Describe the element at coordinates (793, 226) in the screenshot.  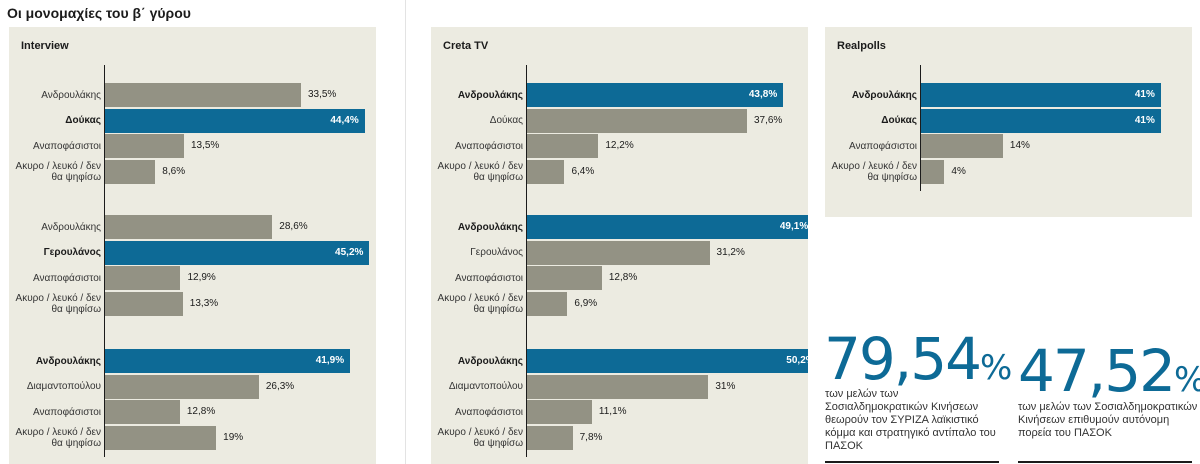
I see `bar-value: 49,1%` at that location.